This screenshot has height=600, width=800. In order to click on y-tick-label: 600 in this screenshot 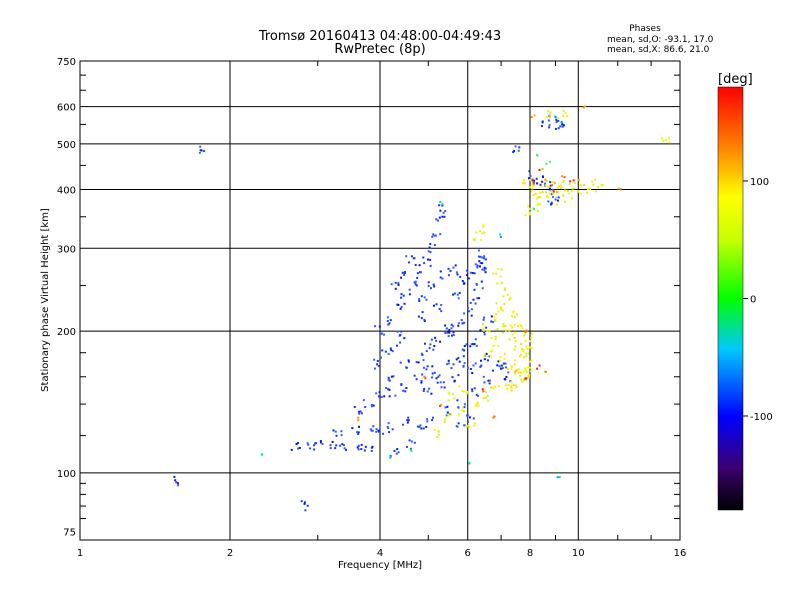, I will do `click(66, 108)`.